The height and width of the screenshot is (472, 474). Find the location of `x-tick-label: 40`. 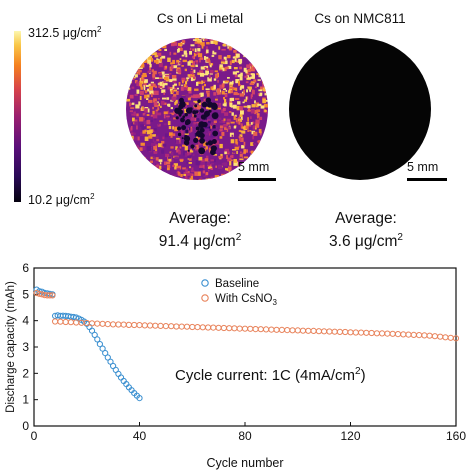

x-tick-label: 40 is located at coordinates (140, 436).